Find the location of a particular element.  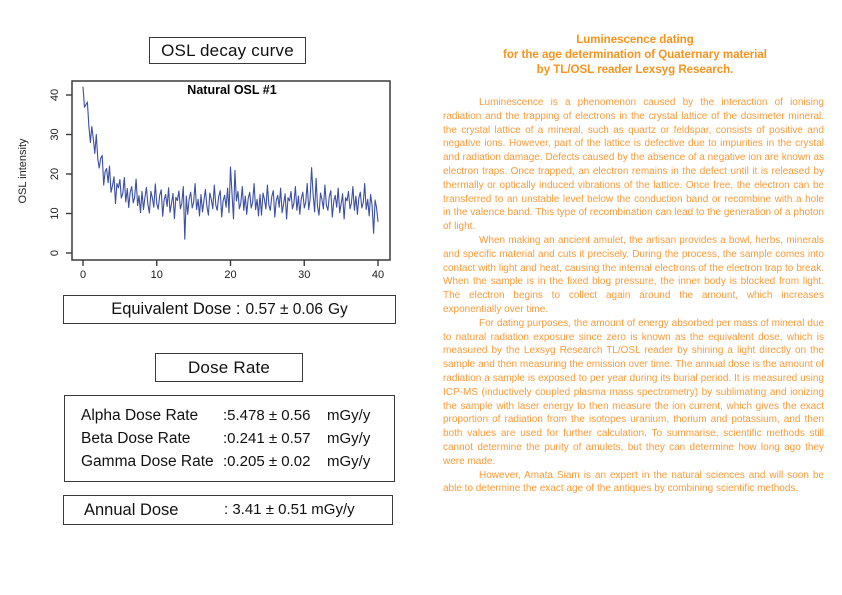

annual-dose-row: Annual Dose : 3.41 ± 0.51 mGy/y is located at coordinates (238, 510).